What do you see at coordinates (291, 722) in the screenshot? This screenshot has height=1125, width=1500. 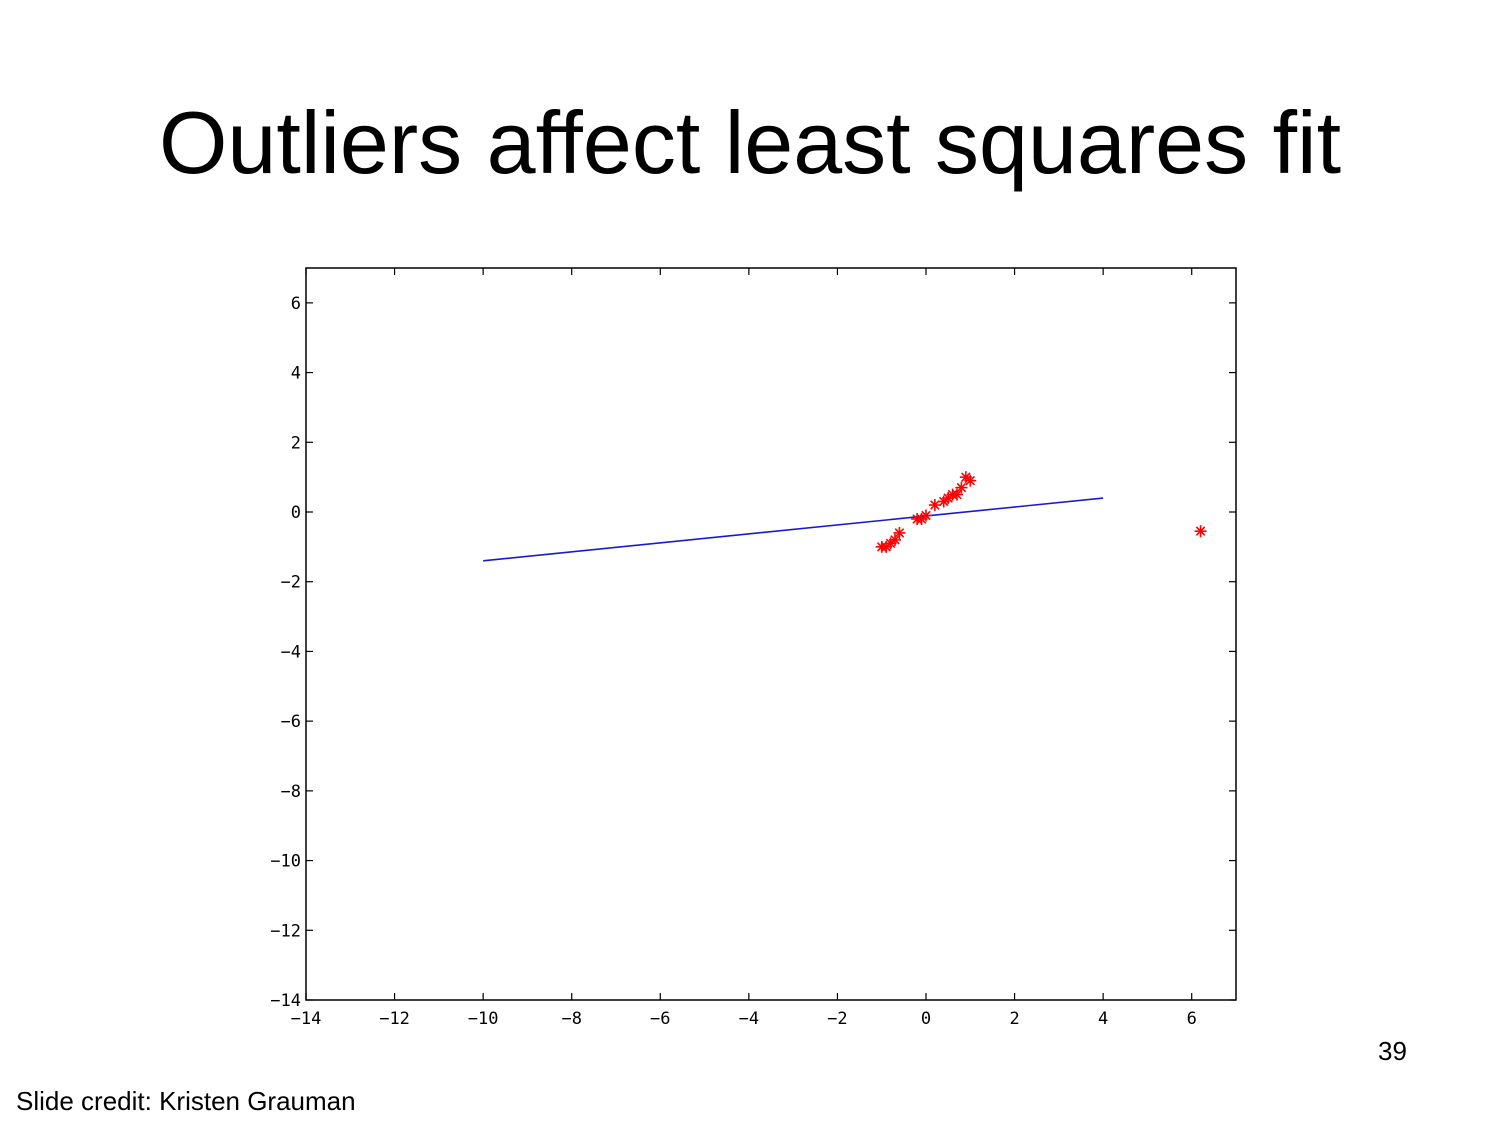 I see `y-tick-label: −6` at bounding box center [291, 722].